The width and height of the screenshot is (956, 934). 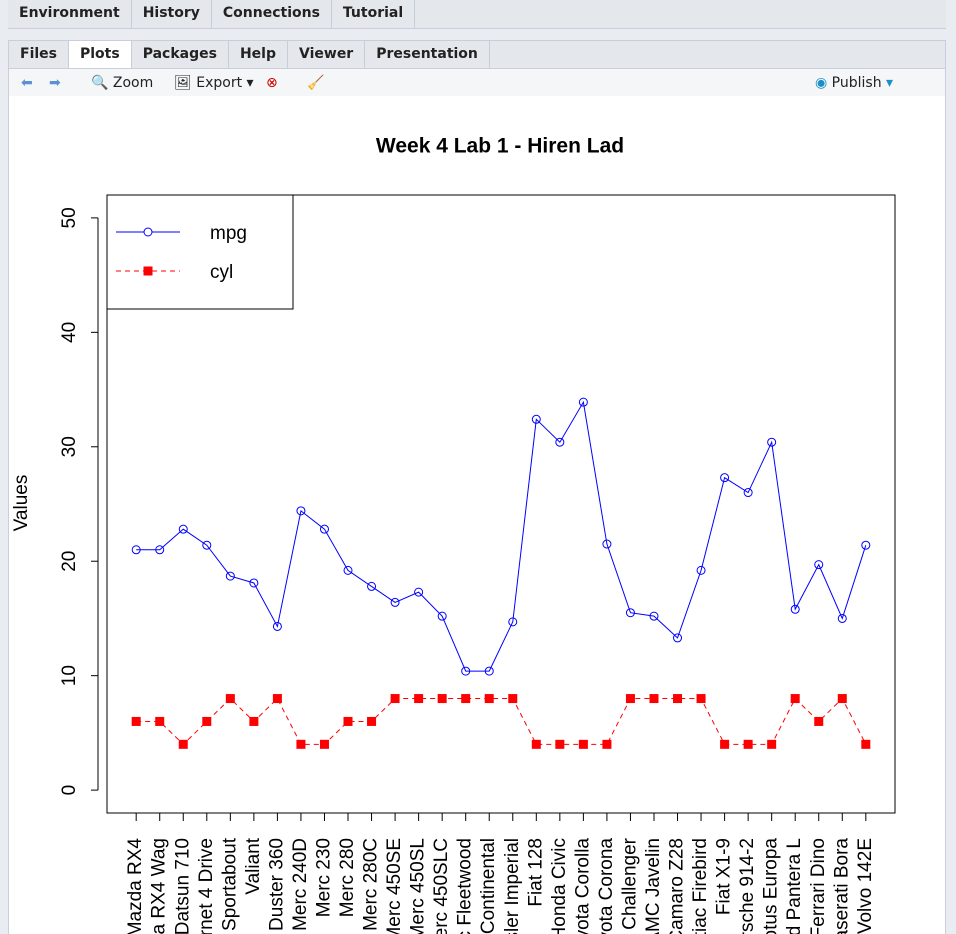 What do you see at coordinates (253, 865) in the screenshot?
I see `x-tick-label: Valiant` at bounding box center [253, 865].